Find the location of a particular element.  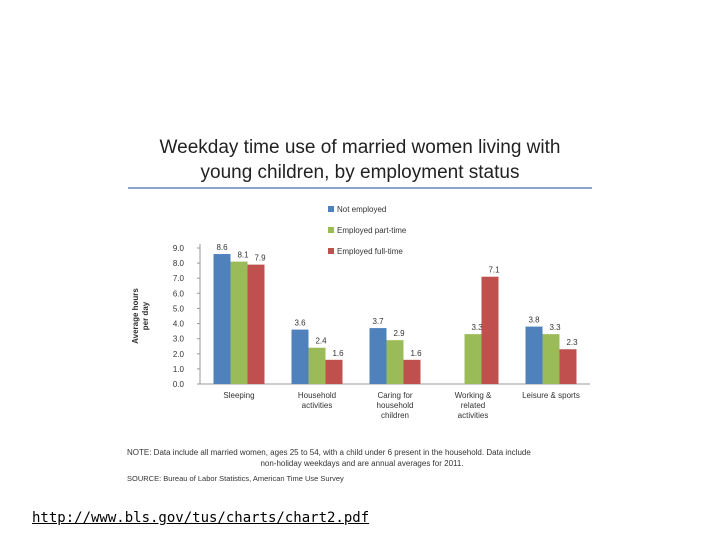

y-tick-label: 6.0 is located at coordinates (179, 293).